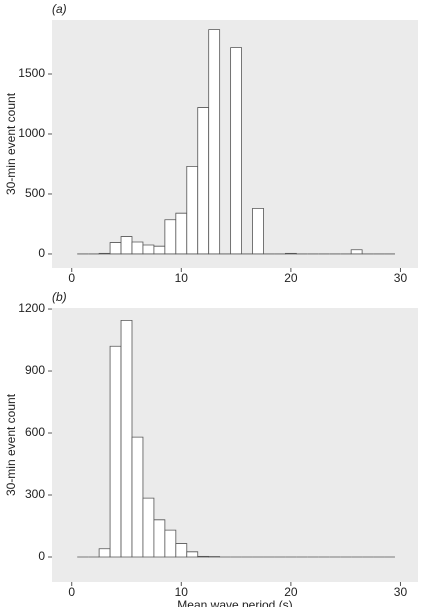 The image size is (421, 607). What do you see at coordinates (35, 370) in the screenshot?
I see `y-tick-label: 900` at bounding box center [35, 370].